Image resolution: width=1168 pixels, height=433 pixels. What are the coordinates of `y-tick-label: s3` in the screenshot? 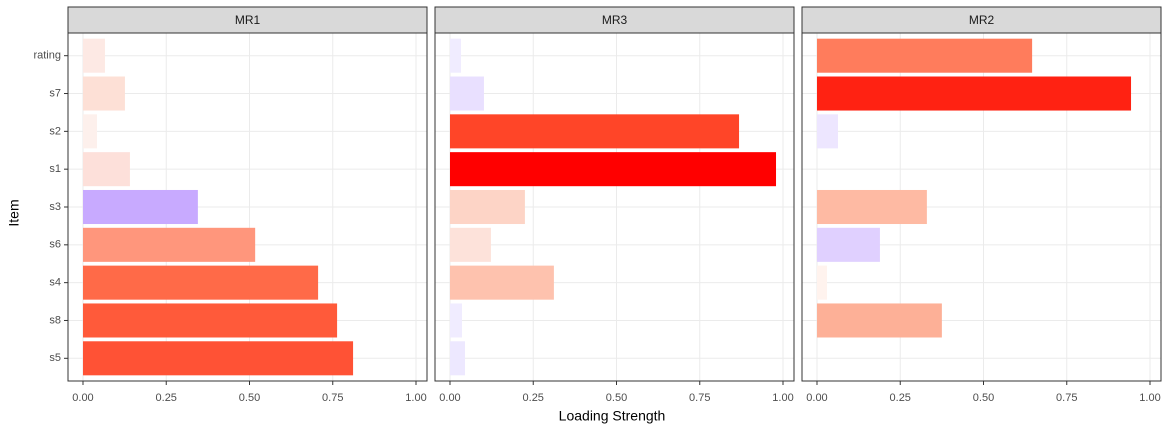 It's located at (55, 207).